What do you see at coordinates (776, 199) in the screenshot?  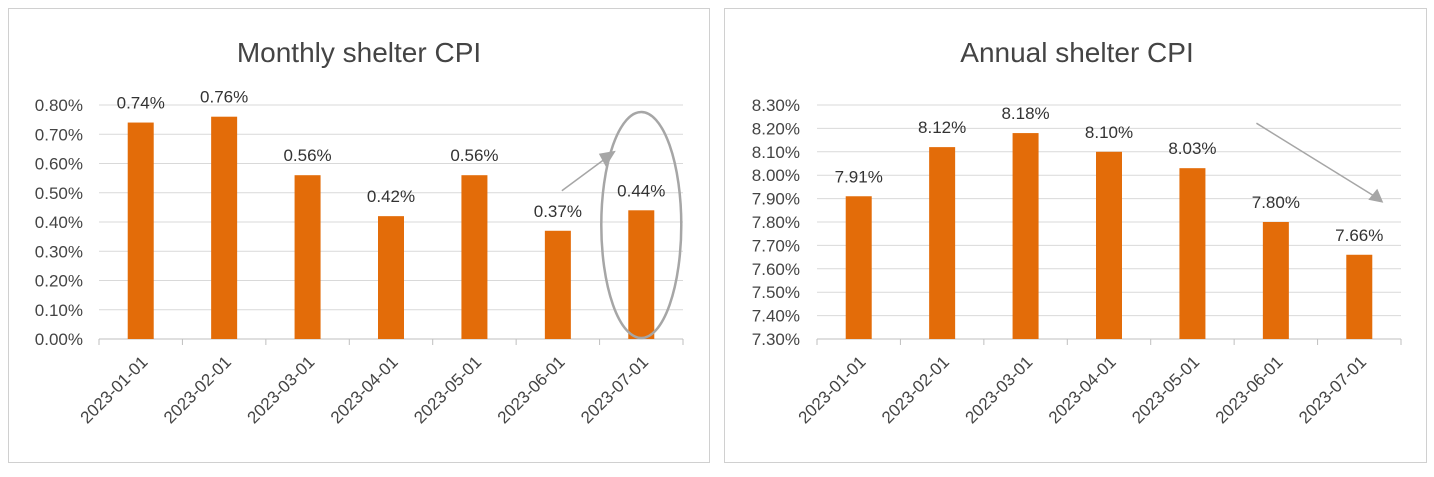 I see `annual-y-tick-label: 7.90%` at bounding box center [776, 199].